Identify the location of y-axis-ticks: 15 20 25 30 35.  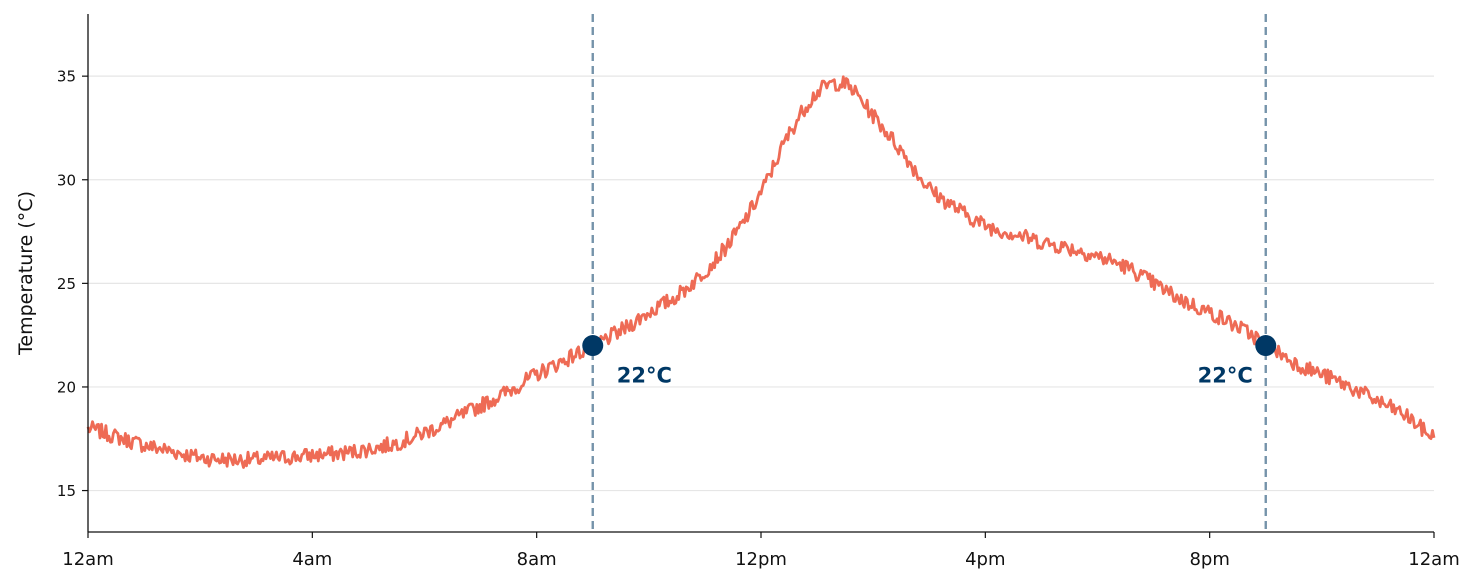
(72, 284).